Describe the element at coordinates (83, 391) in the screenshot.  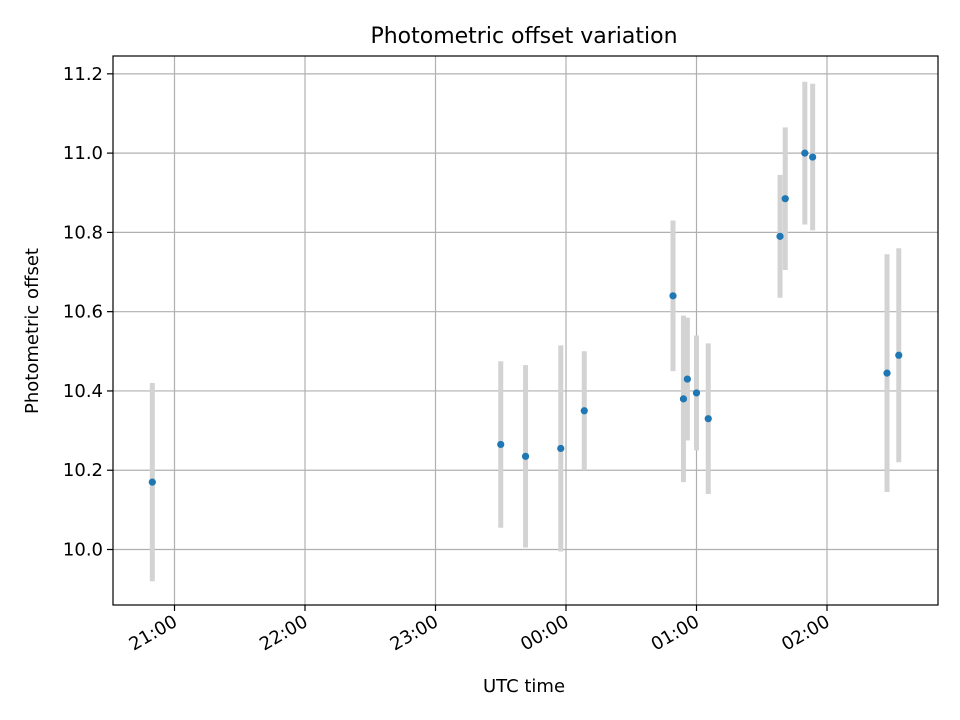
I see `y-tick-label: 10.4` at that location.